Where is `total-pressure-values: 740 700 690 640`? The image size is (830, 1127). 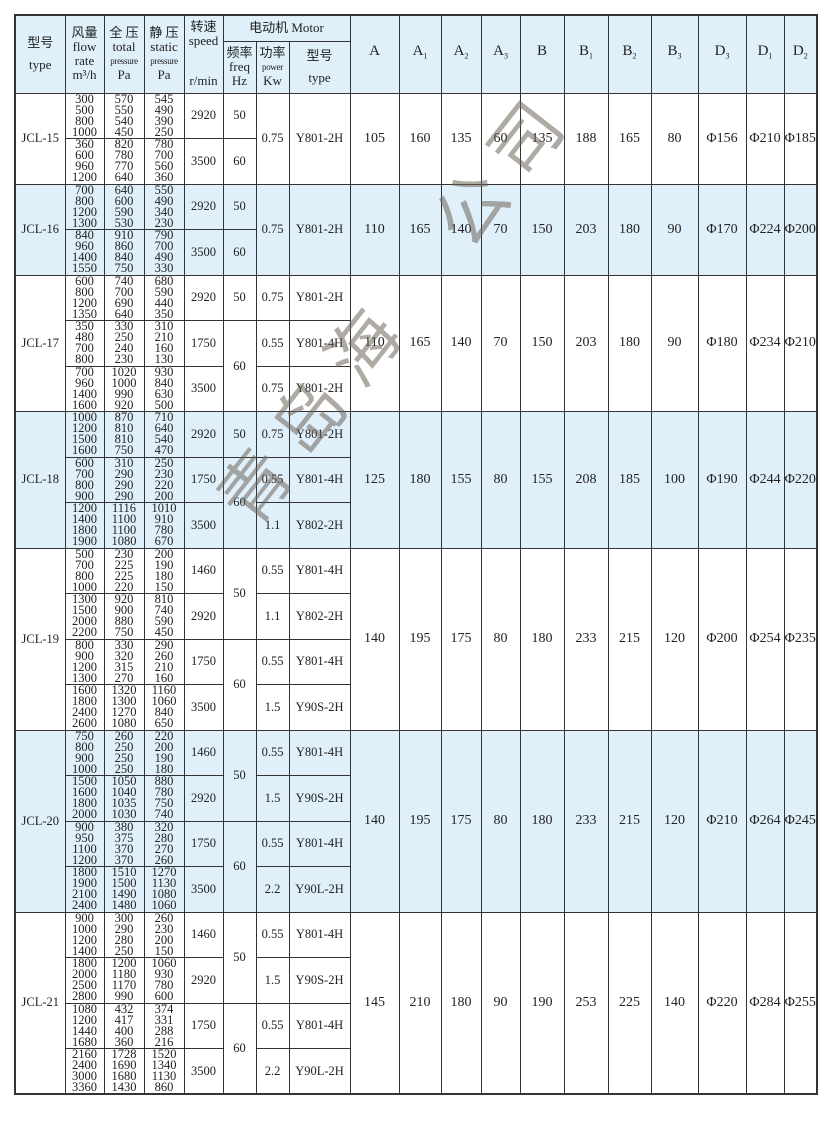
total-pressure-values: 740 700 690 640 is located at coordinates (124, 298).